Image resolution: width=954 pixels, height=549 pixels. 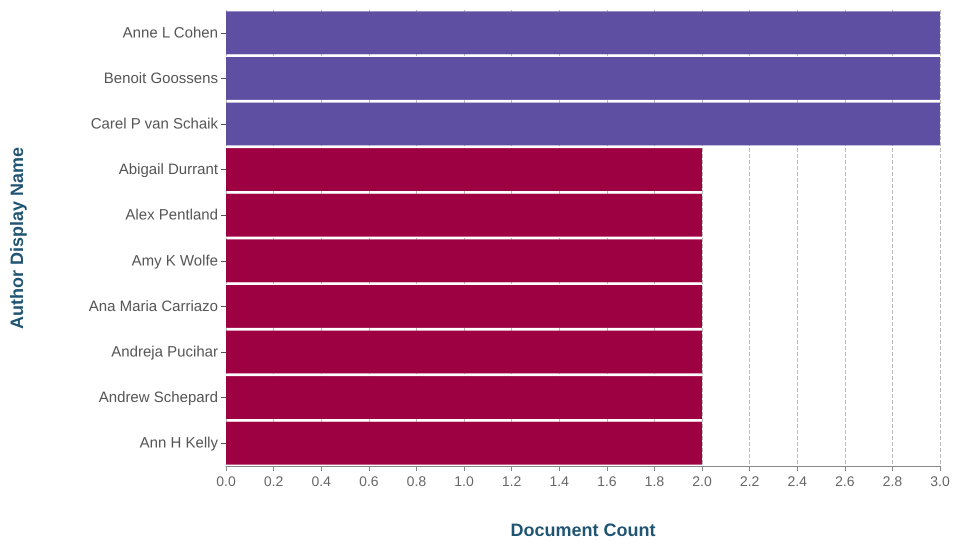 What do you see at coordinates (702, 481) in the screenshot?
I see `x-tick-label: 2.0` at bounding box center [702, 481].